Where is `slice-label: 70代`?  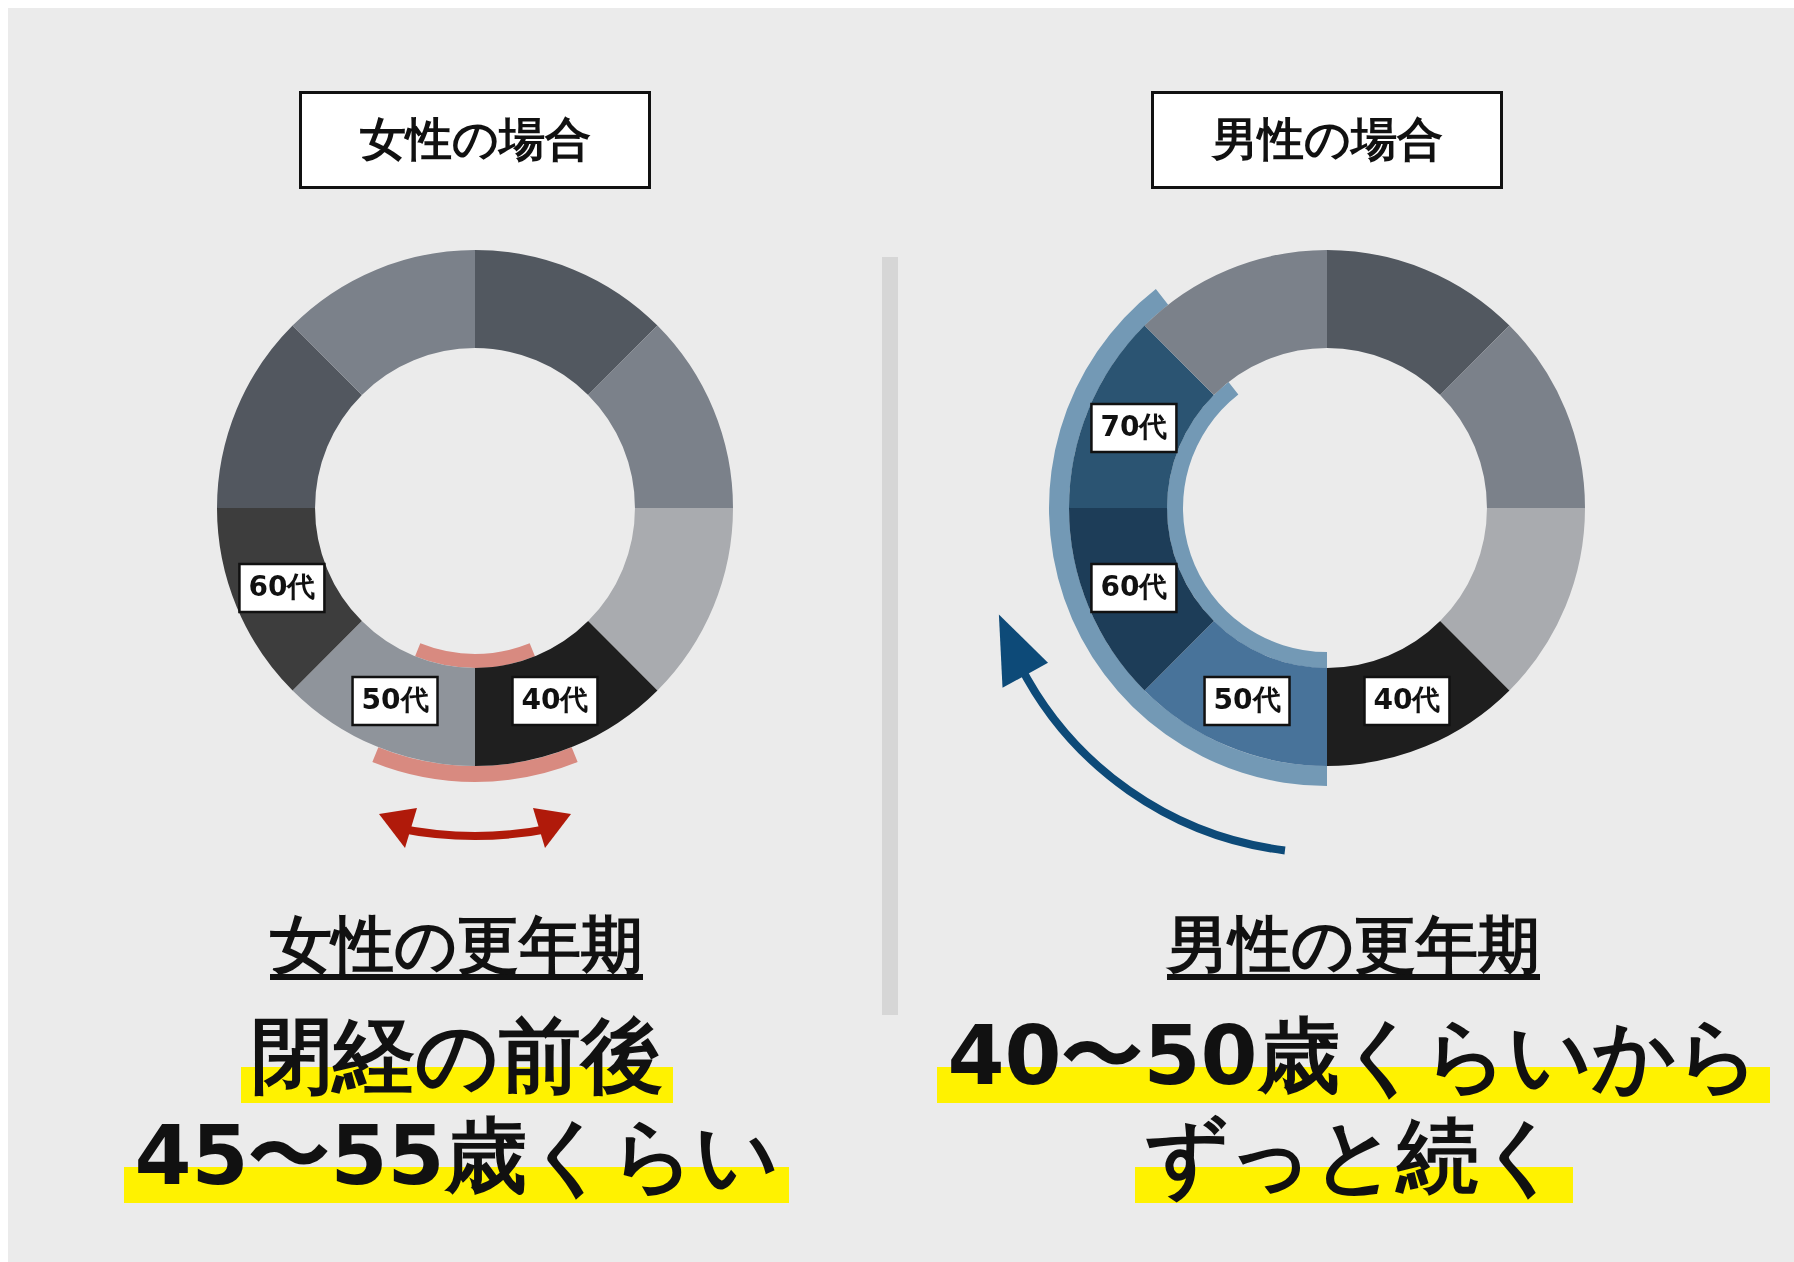 slice-label: 70代 is located at coordinates (1134, 427).